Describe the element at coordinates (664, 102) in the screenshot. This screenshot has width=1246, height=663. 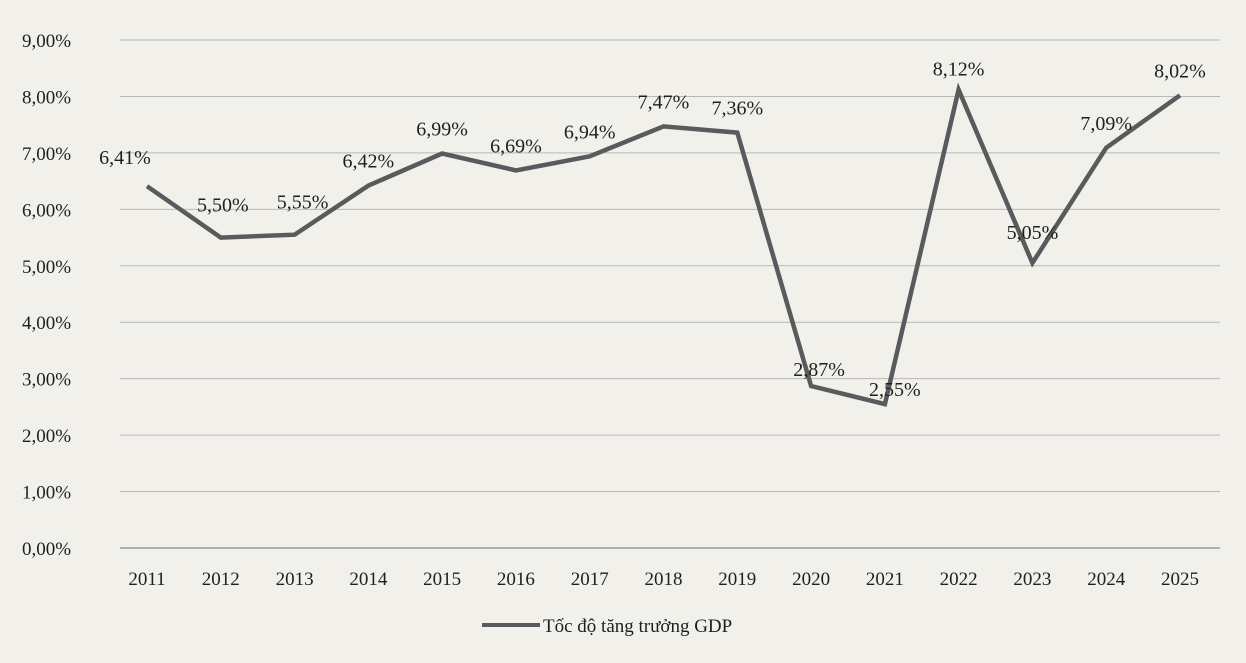
I see `data-label: 7,47%` at that location.